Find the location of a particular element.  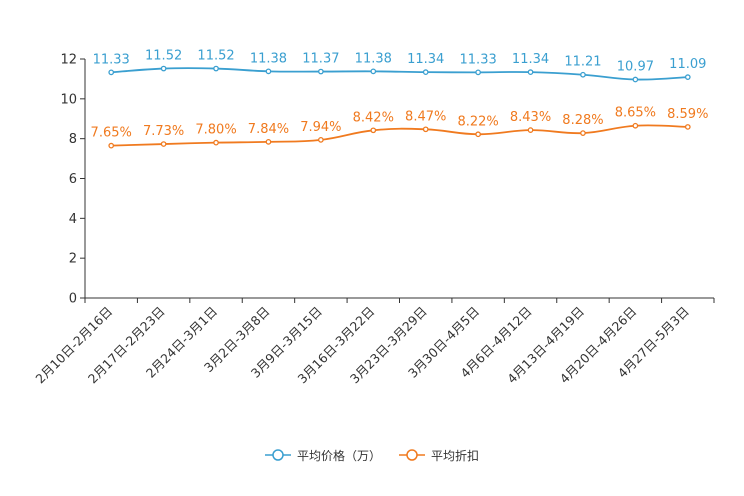

data-label: 8.43% is located at coordinates (530, 117).